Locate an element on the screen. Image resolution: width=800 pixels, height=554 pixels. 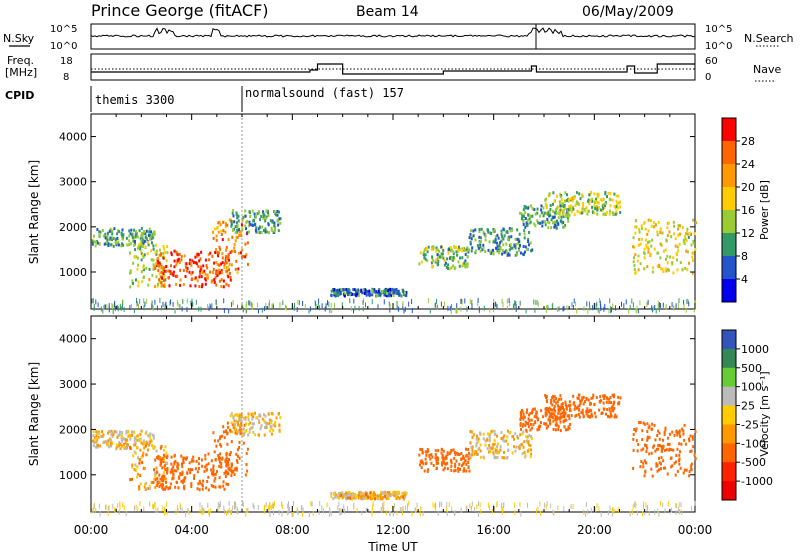
power-ytick-label: 3000 is located at coordinates (73, 182).